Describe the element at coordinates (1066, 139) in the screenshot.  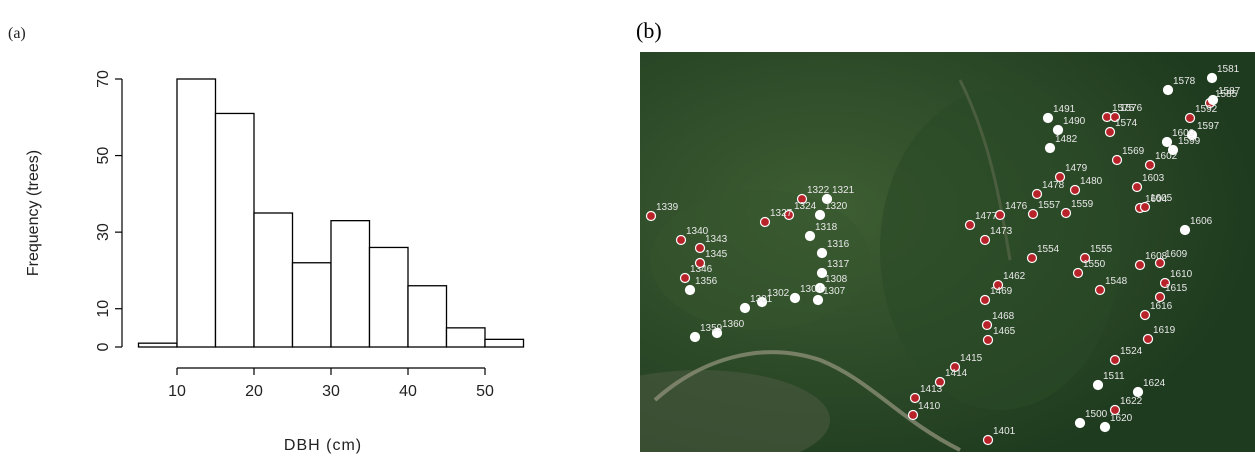
I see `tree-label: 1482` at that location.